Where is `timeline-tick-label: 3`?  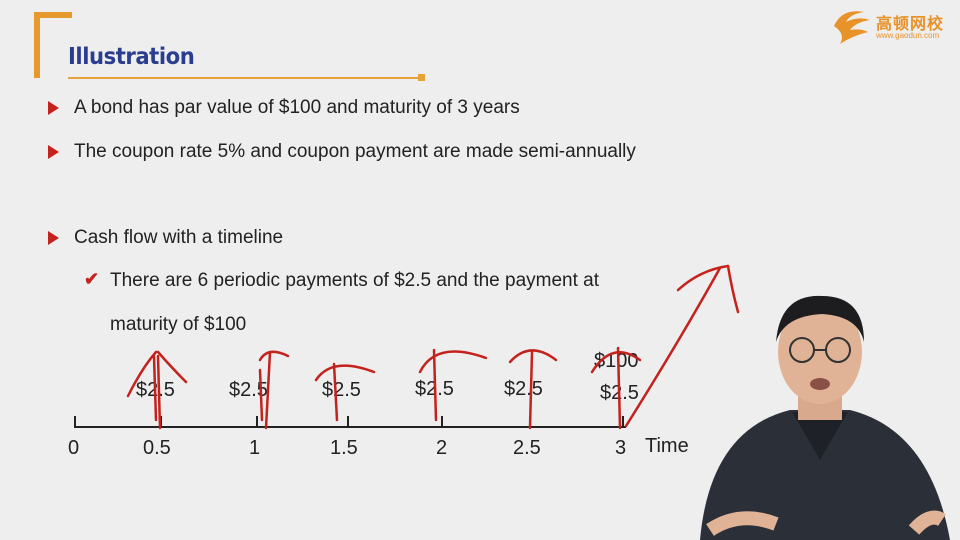 timeline-tick-label: 3 is located at coordinates (621, 448).